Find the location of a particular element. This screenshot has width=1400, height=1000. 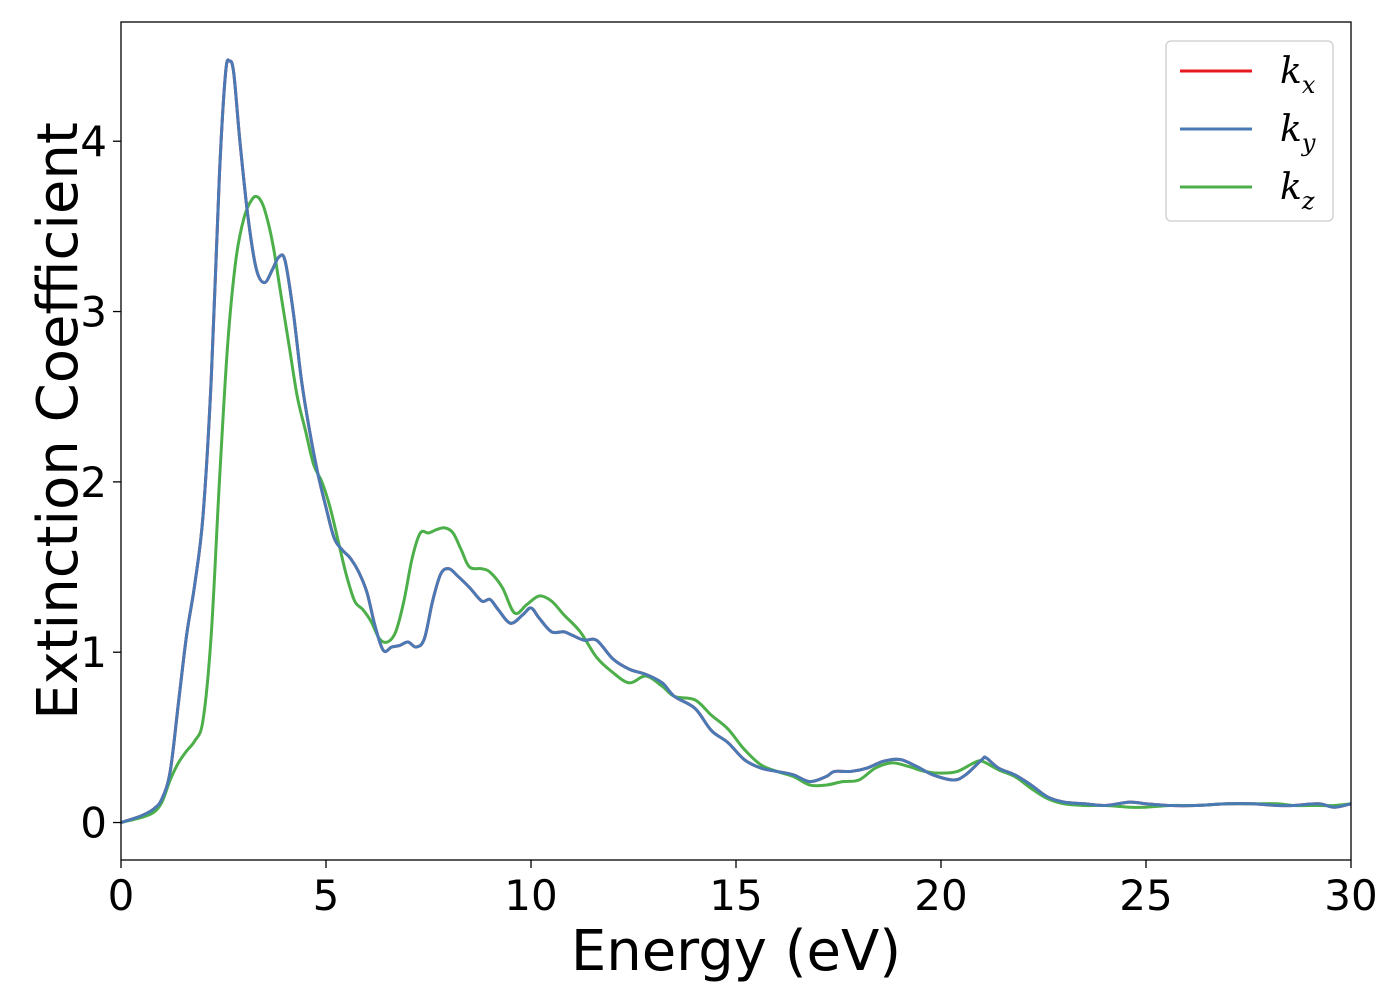

legend-label-ky: ky is located at coordinates (1298, 133).